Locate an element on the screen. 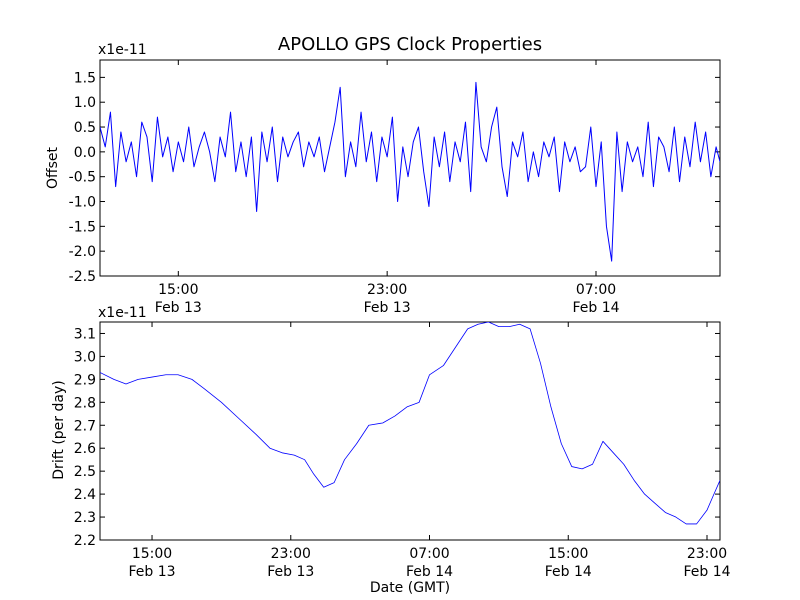 This screenshot has height=600, width=800. offset-x-tick-time: 15:00 is located at coordinates (178, 290).